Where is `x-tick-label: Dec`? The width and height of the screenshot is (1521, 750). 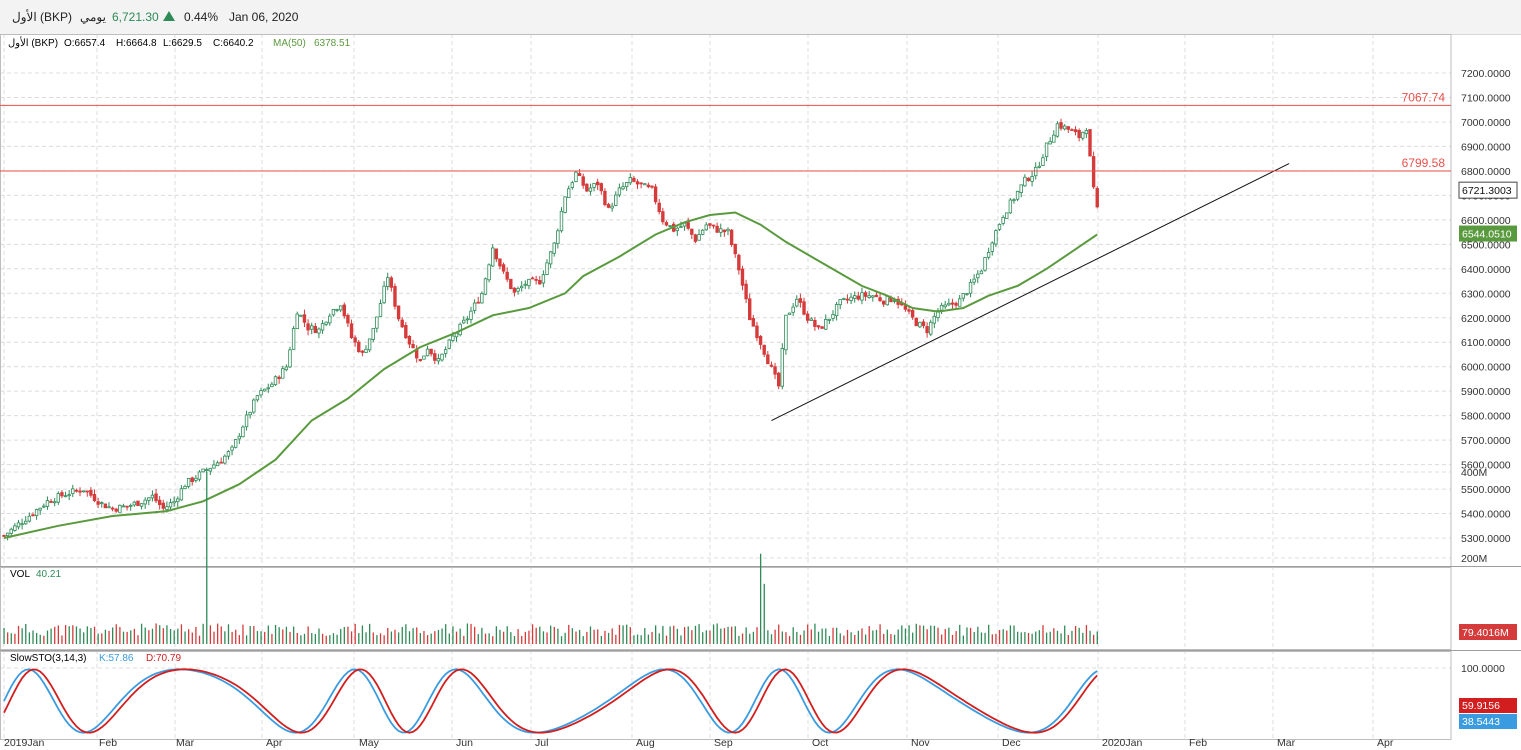
x-tick-label: Dec is located at coordinates (1011, 743).